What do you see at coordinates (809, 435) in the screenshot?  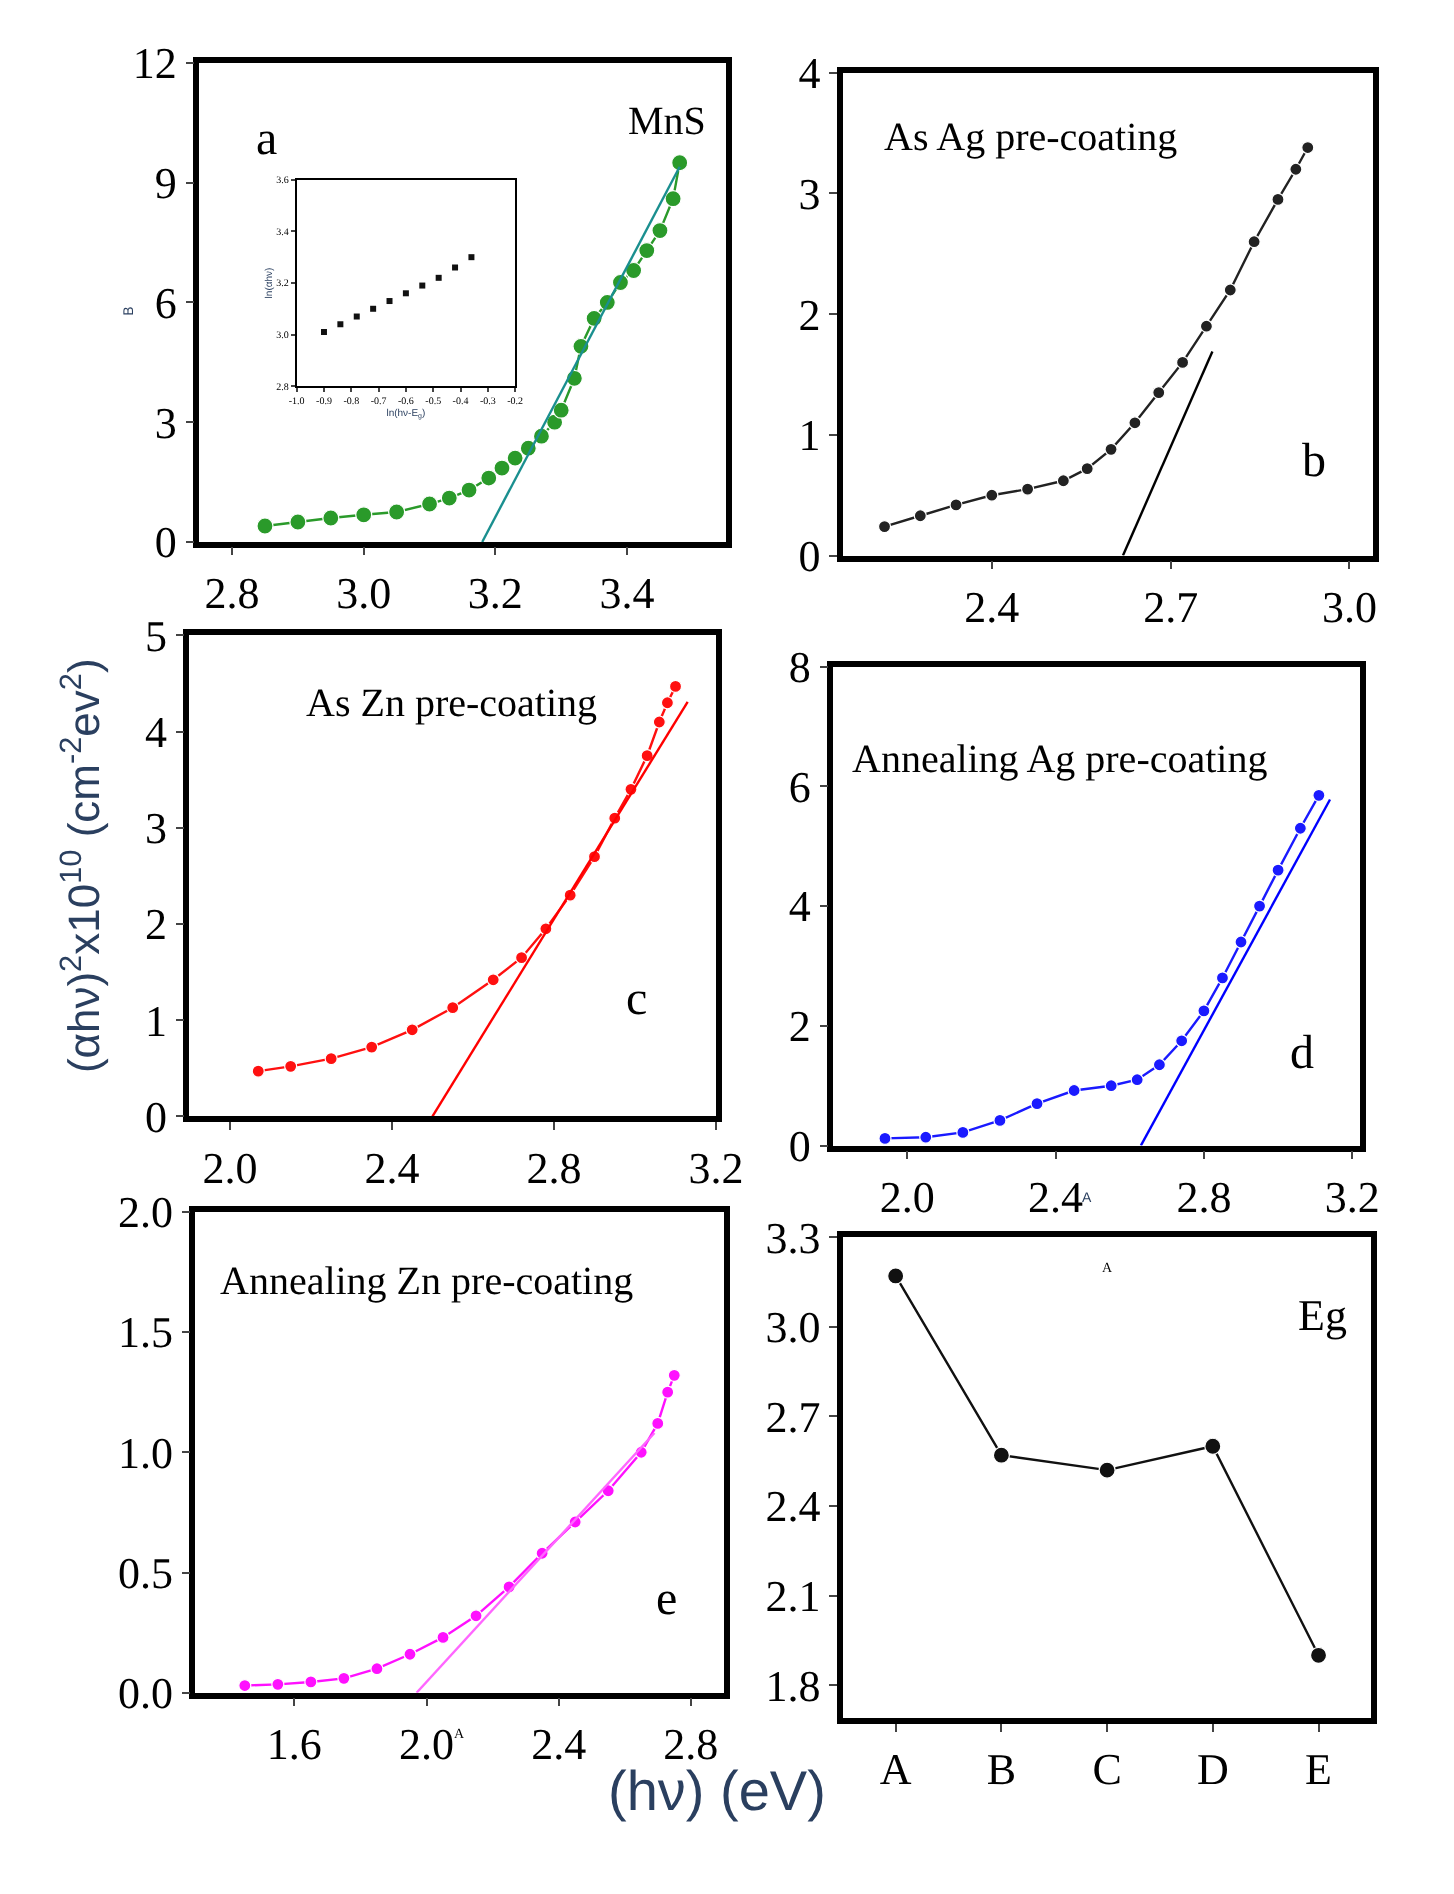 I see `y-tick-label: 1` at bounding box center [809, 435].